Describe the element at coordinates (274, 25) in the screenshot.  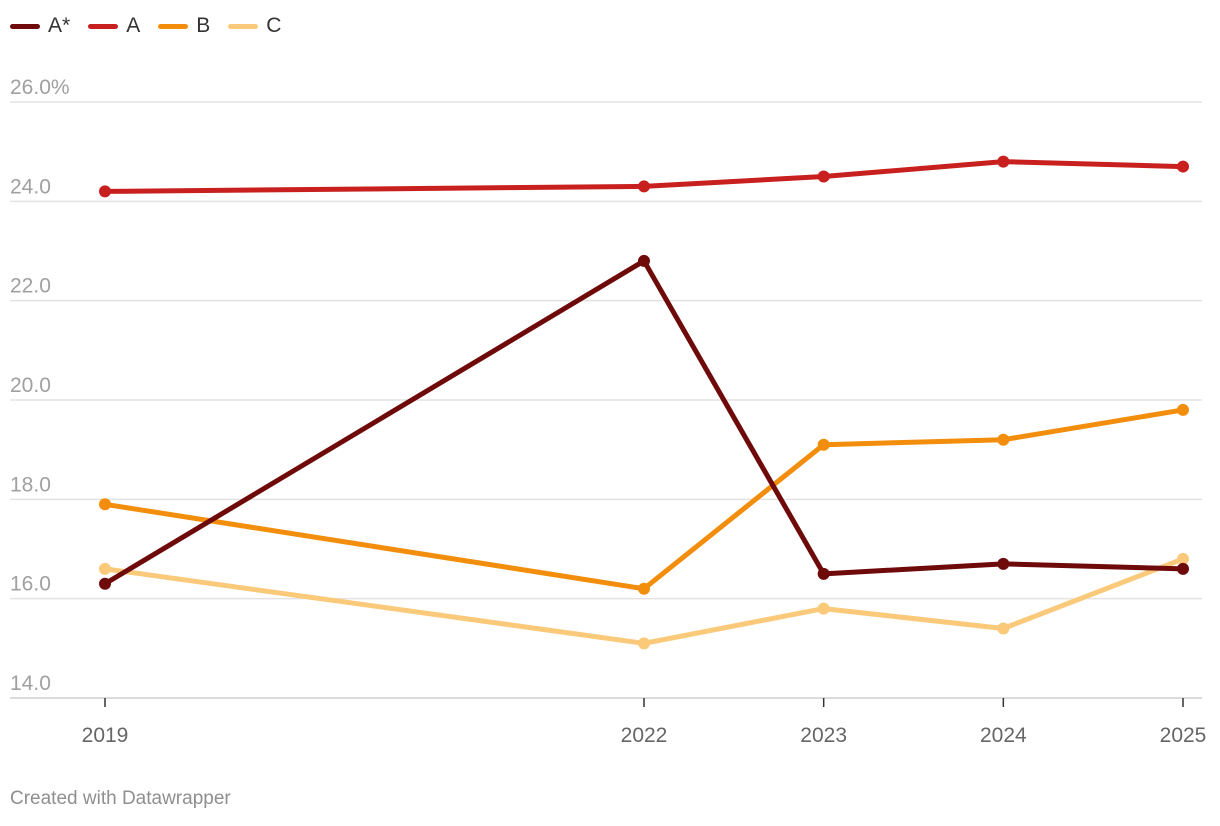
I see `legend-label-c: C` at that location.